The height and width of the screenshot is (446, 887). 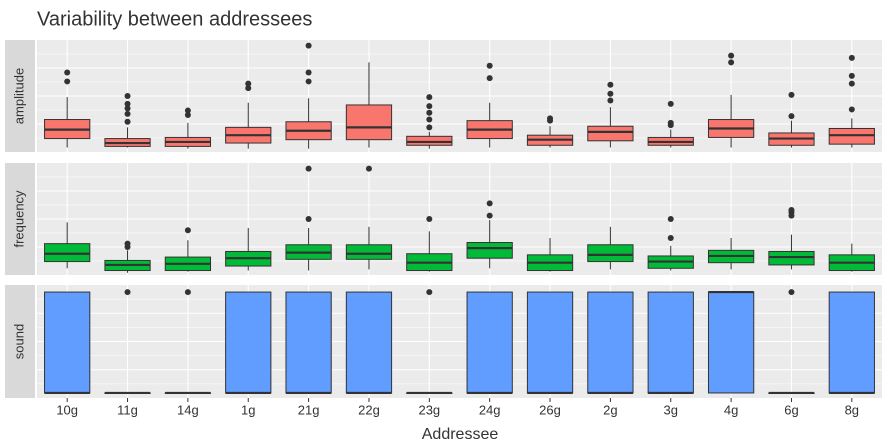 What do you see at coordinates (671, 409) in the screenshot?
I see `x-tick-label: 3g` at bounding box center [671, 409].